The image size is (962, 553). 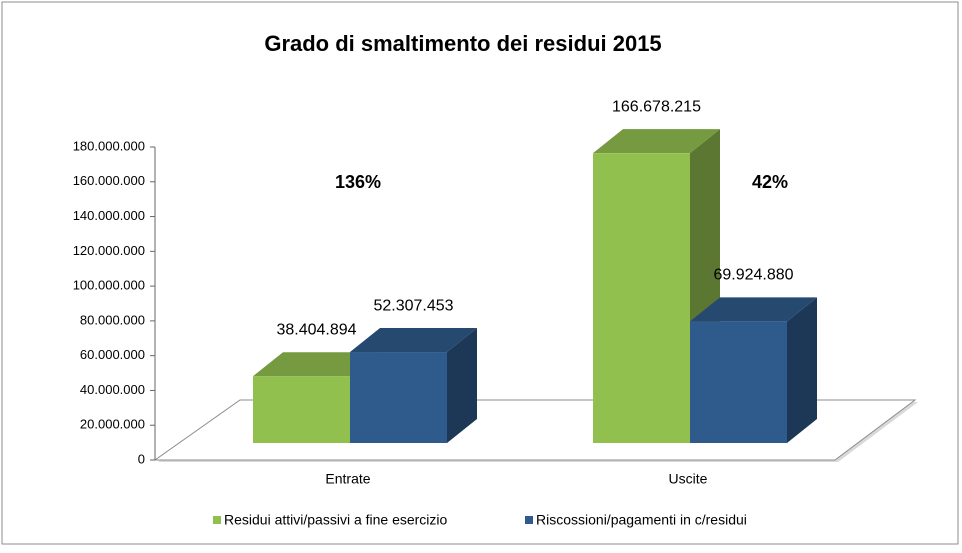 I want to click on y-tick-label: 120.000.000, so click(x=109, y=250).